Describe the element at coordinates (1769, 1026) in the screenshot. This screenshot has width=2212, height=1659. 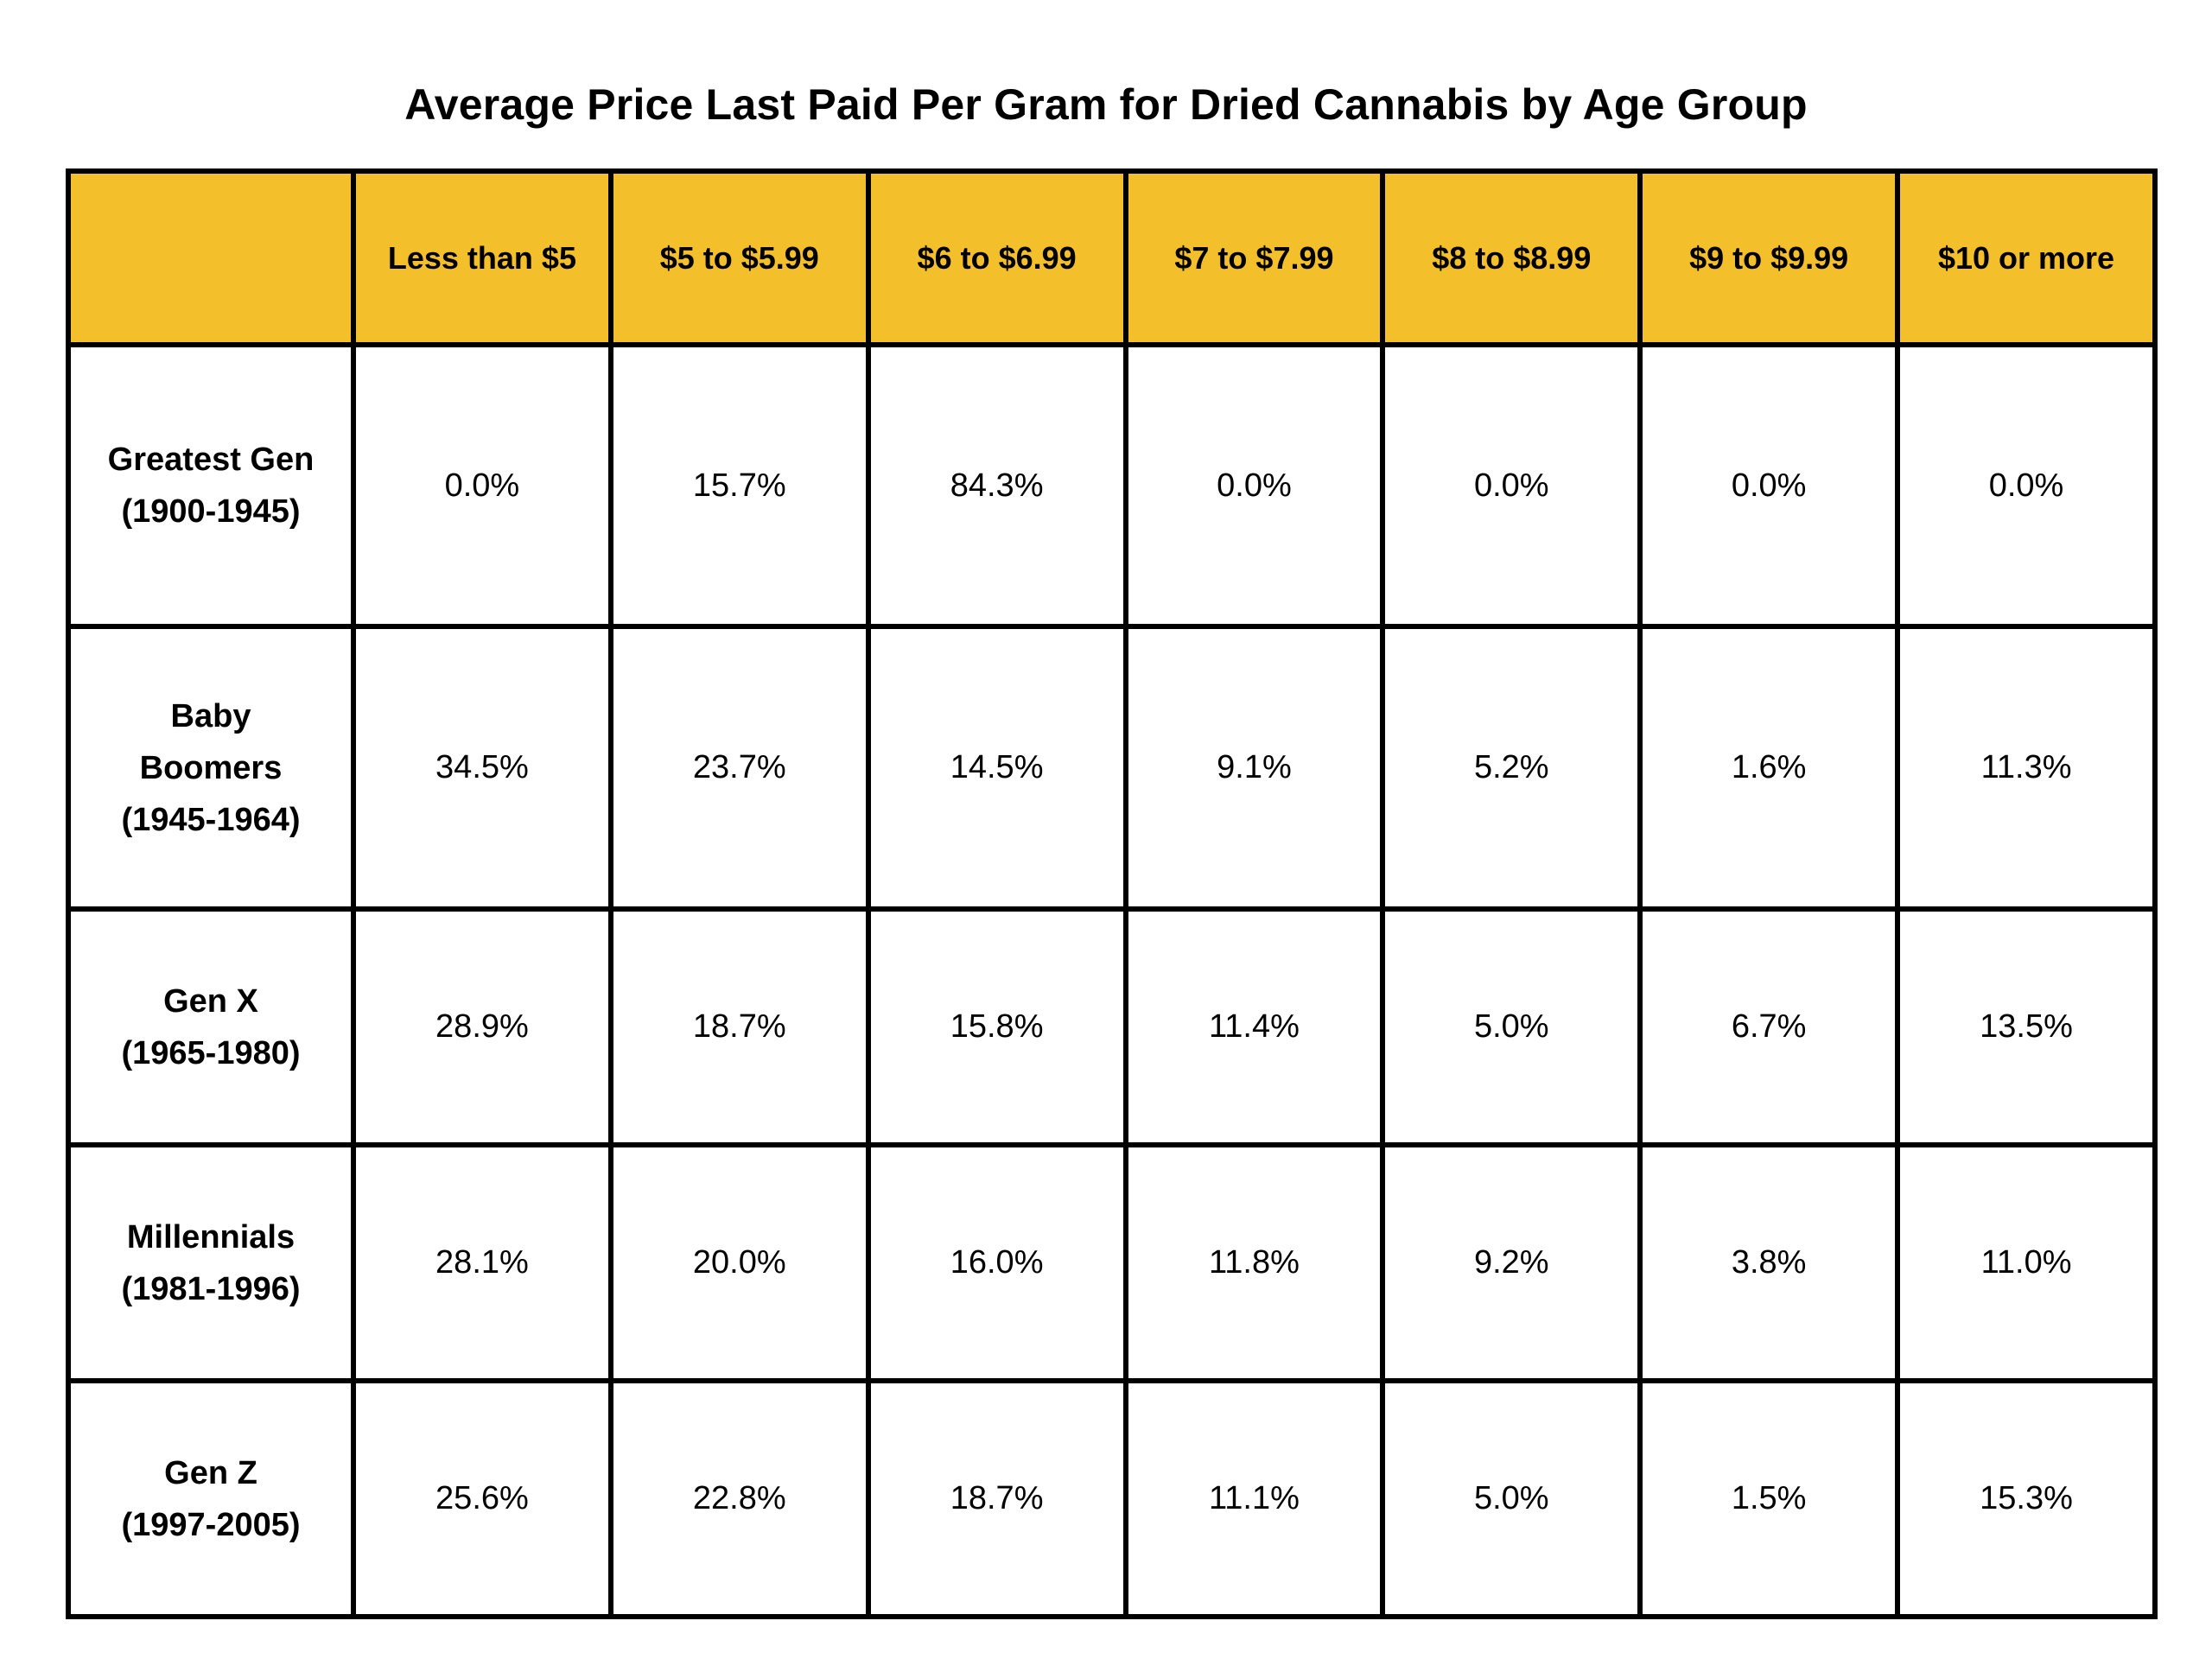
I see `table-cell: 6.7%` at that location.